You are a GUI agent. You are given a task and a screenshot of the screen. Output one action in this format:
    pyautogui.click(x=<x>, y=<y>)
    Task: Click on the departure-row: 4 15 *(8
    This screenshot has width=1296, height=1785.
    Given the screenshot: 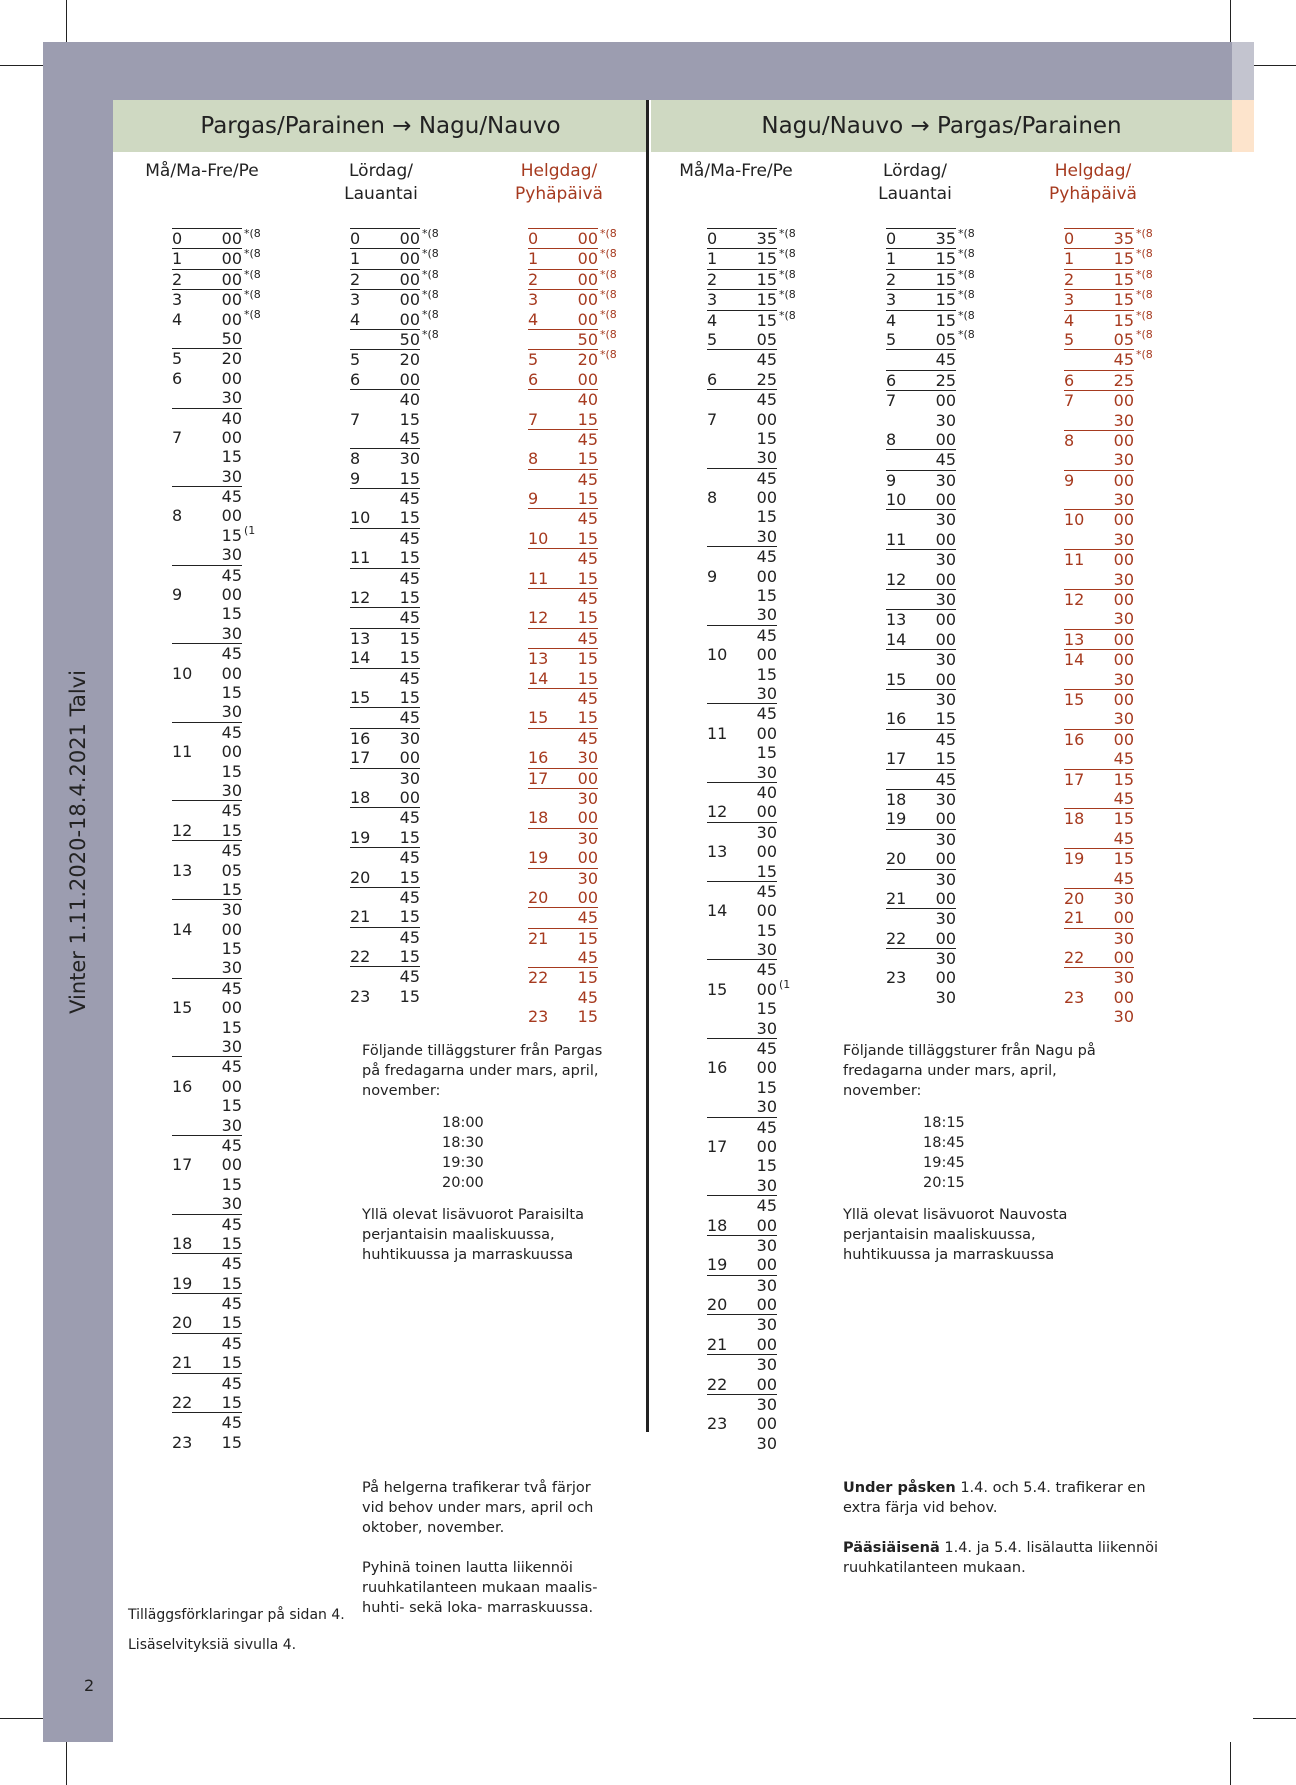 What is the action you would take?
    pyautogui.click(x=751, y=319)
    